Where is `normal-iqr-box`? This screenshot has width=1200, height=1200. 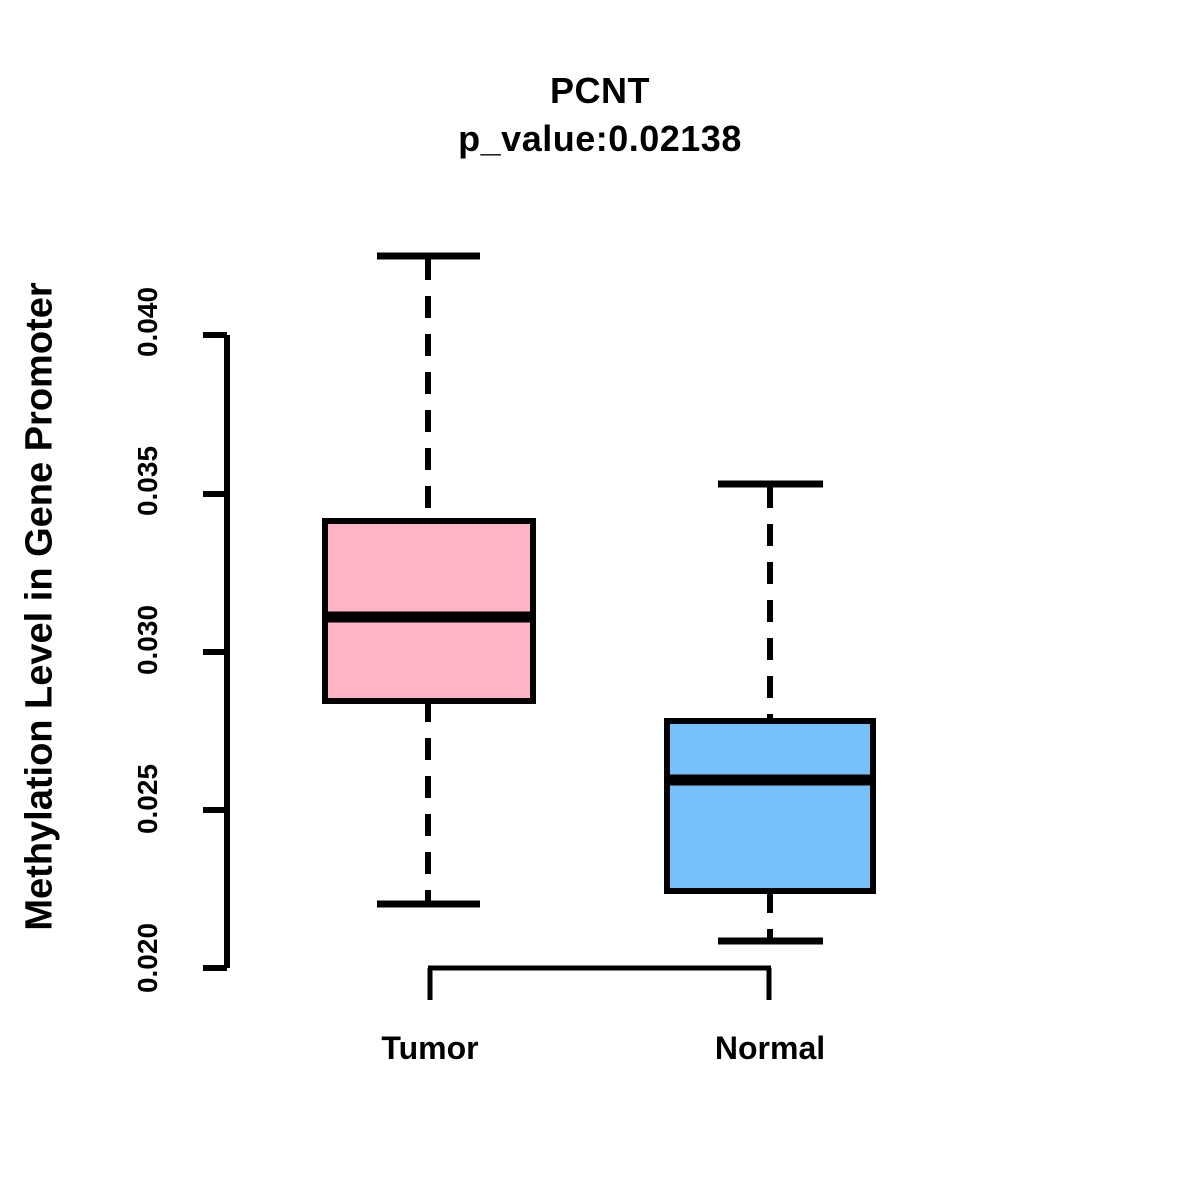 normal-iqr-box is located at coordinates (770, 806).